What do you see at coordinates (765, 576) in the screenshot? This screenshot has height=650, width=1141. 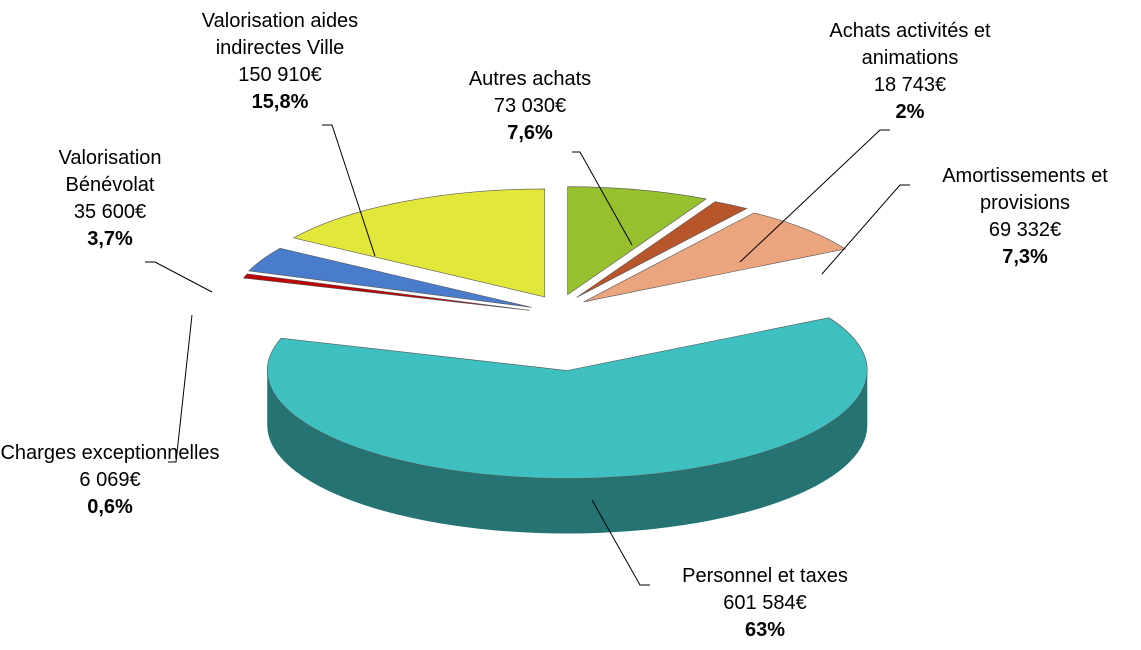 I see `category-label: Personnel et taxes` at bounding box center [765, 576].